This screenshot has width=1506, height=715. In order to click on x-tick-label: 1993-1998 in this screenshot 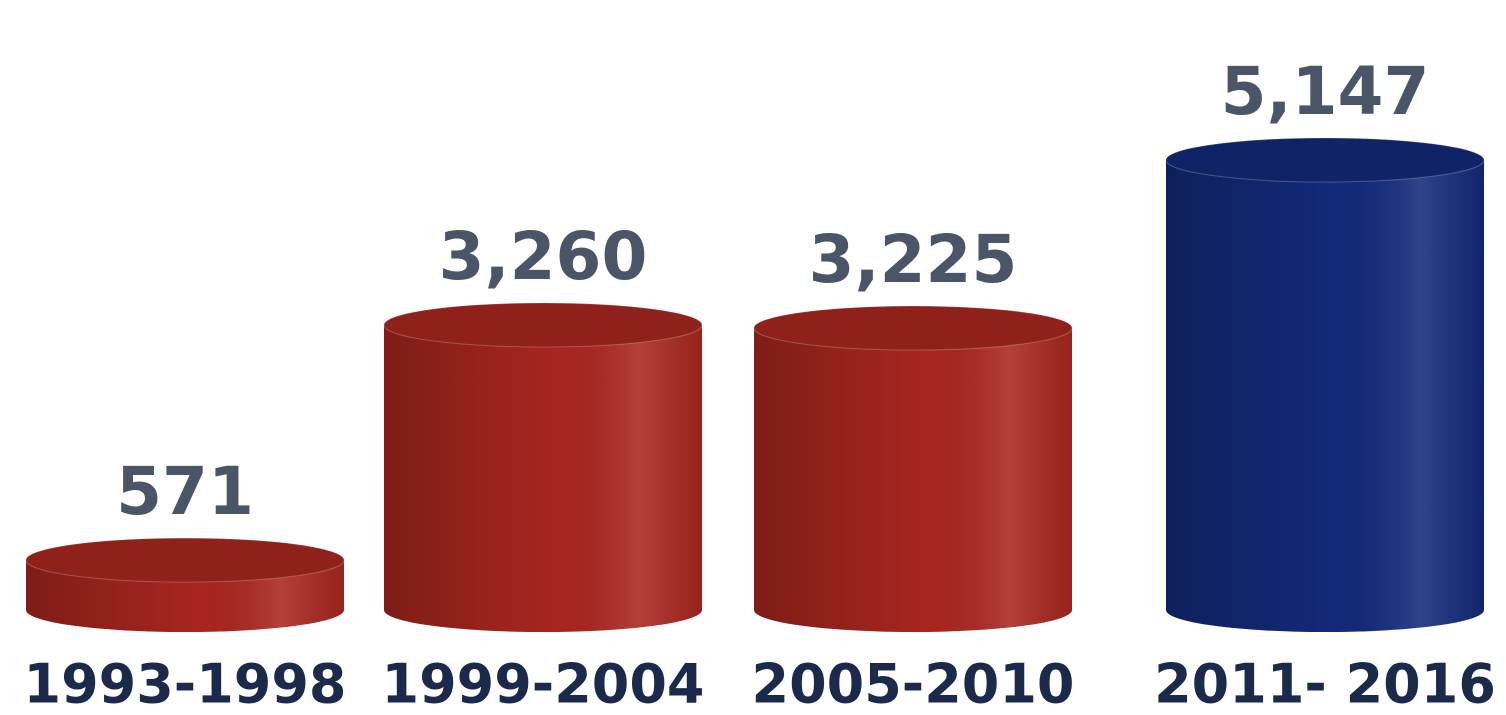, I will do `click(185, 684)`.